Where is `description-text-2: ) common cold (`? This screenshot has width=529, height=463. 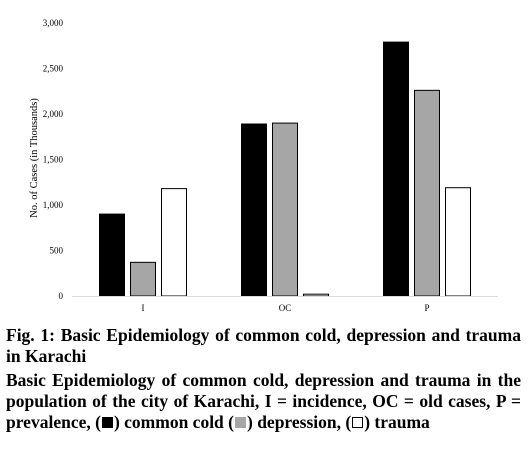 description-text-2: ) common cold ( is located at coordinates (173, 422).